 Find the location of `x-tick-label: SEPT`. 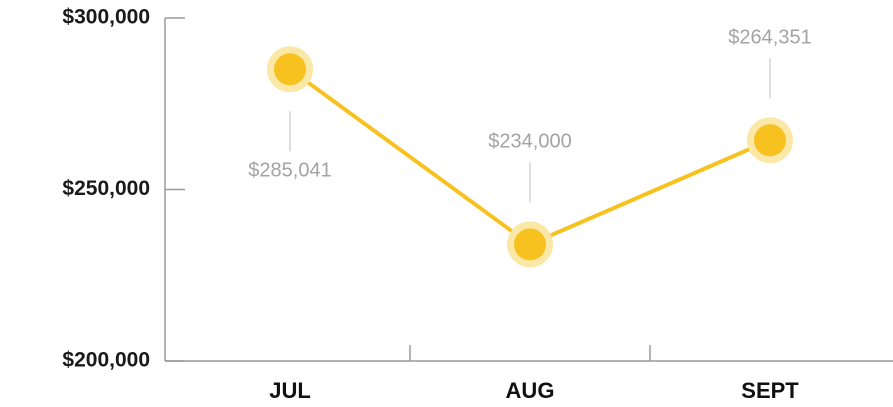

x-tick-label: SEPT is located at coordinates (770, 390).